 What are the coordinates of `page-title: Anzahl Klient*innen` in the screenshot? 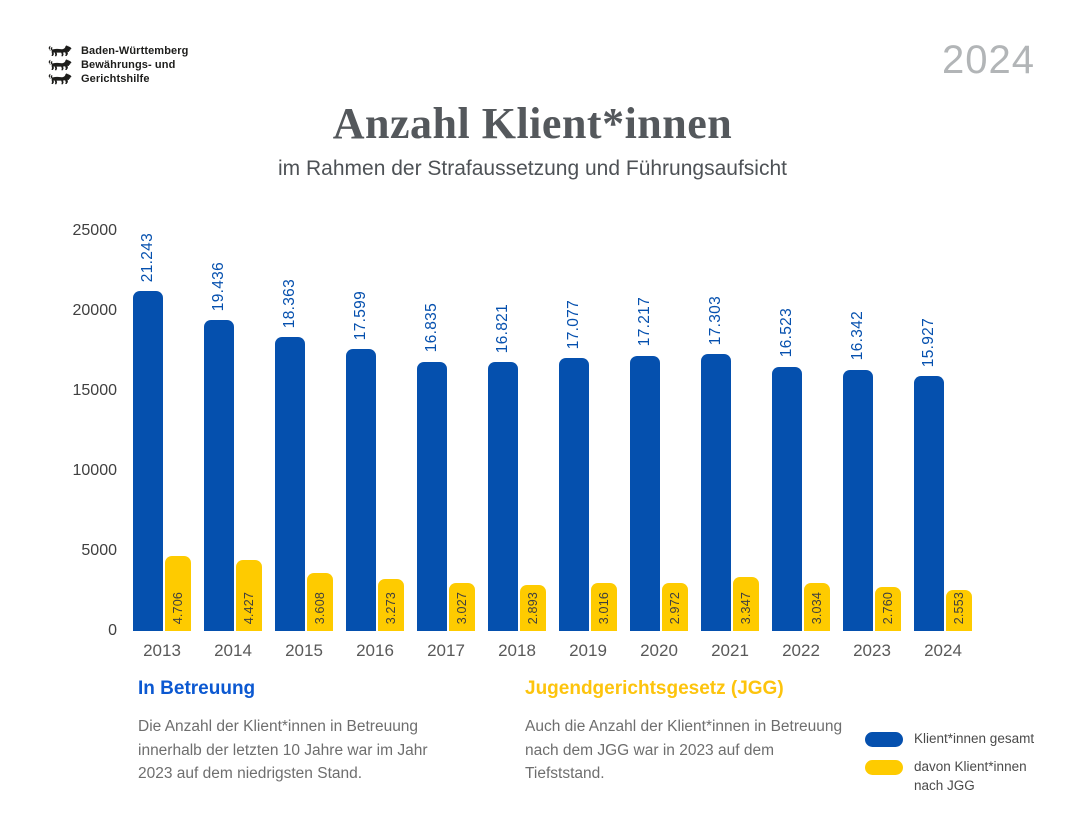 It's located at (532, 123).